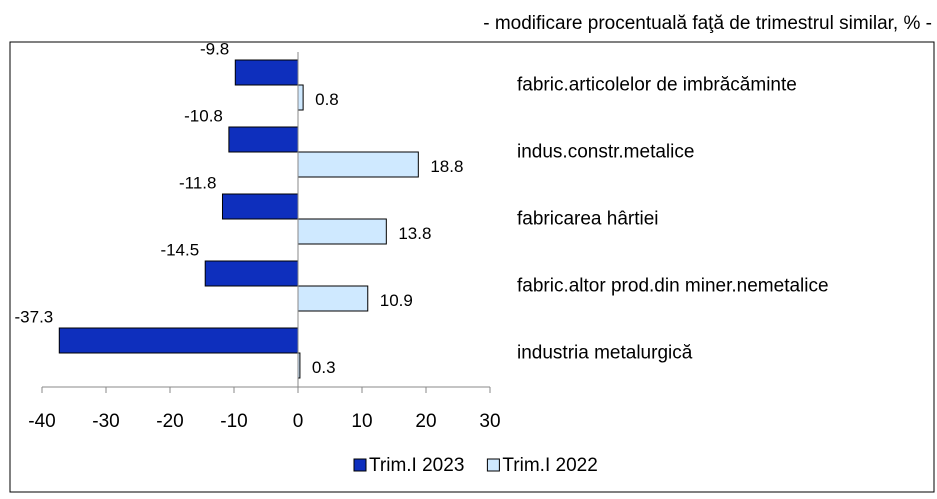  What do you see at coordinates (233, 421) in the screenshot?
I see `x-tick-label: -10` at bounding box center [233, 421].